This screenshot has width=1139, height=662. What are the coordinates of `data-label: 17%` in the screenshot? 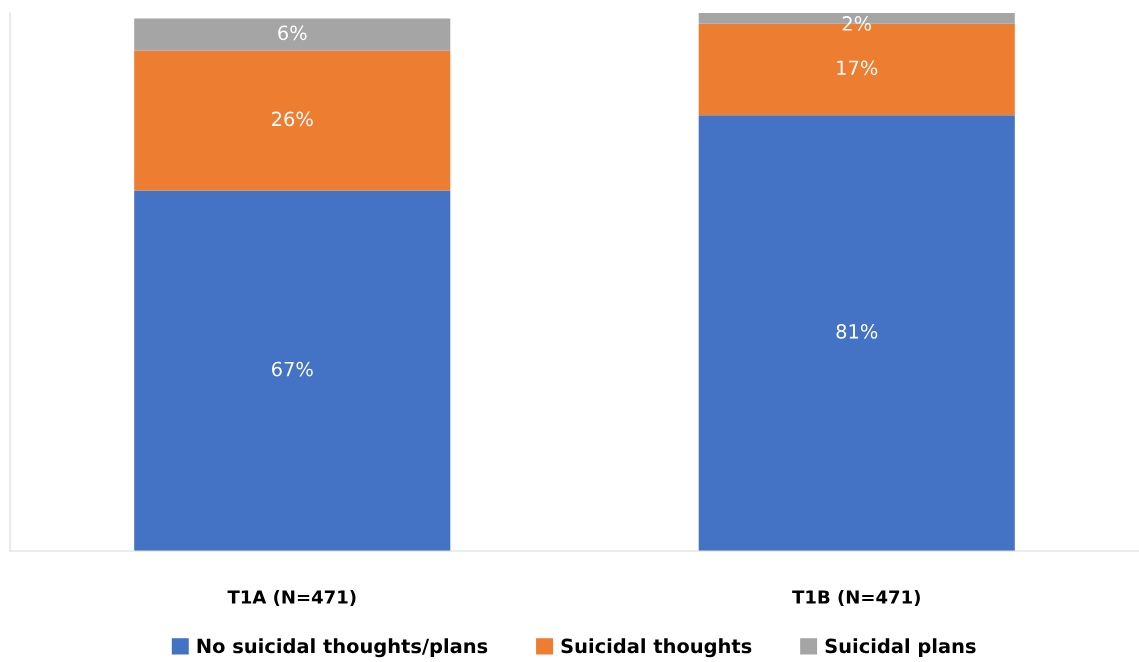 It's located at (857, 68).